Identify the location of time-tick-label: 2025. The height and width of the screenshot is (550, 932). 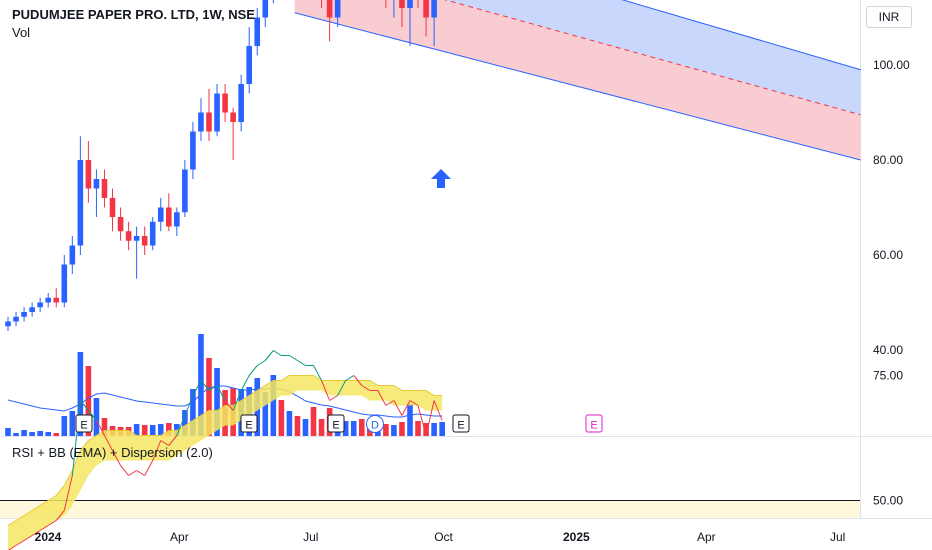
(576, 537).